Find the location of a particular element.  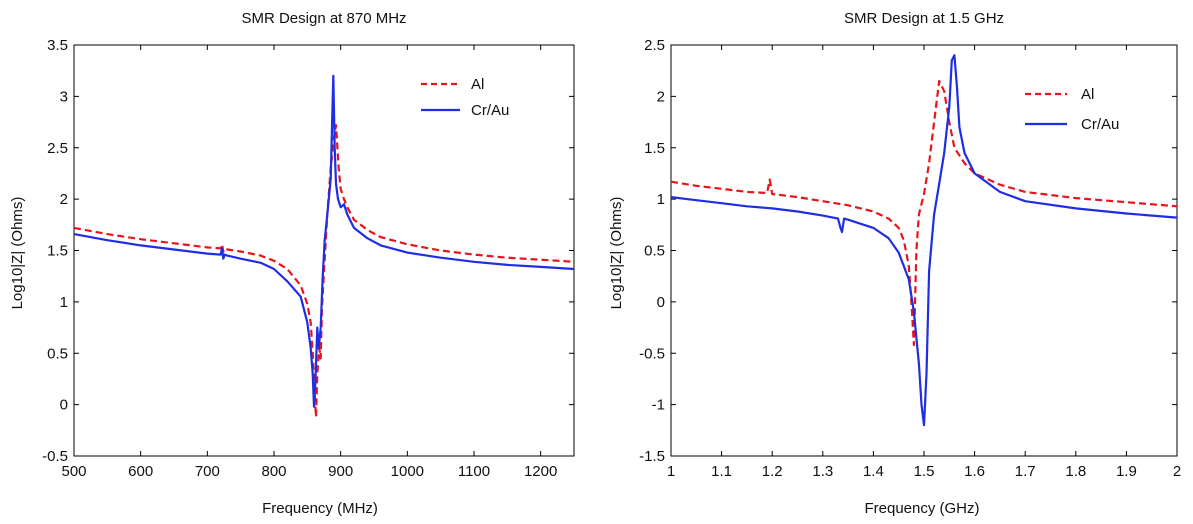

x-tick-label: 1.8 is located at coordinates (1075, 471).